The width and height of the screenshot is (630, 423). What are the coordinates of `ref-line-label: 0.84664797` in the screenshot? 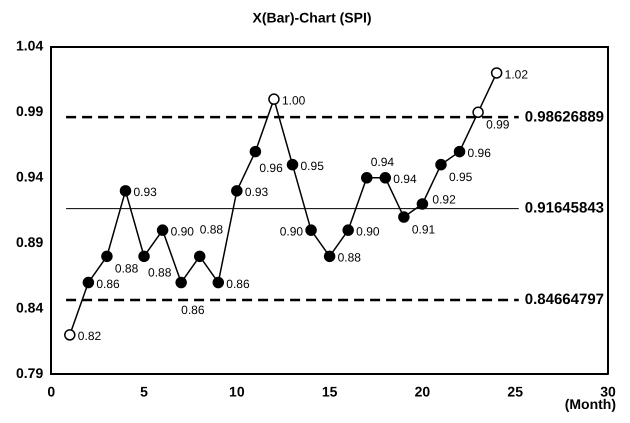 It's located at (564, 299).